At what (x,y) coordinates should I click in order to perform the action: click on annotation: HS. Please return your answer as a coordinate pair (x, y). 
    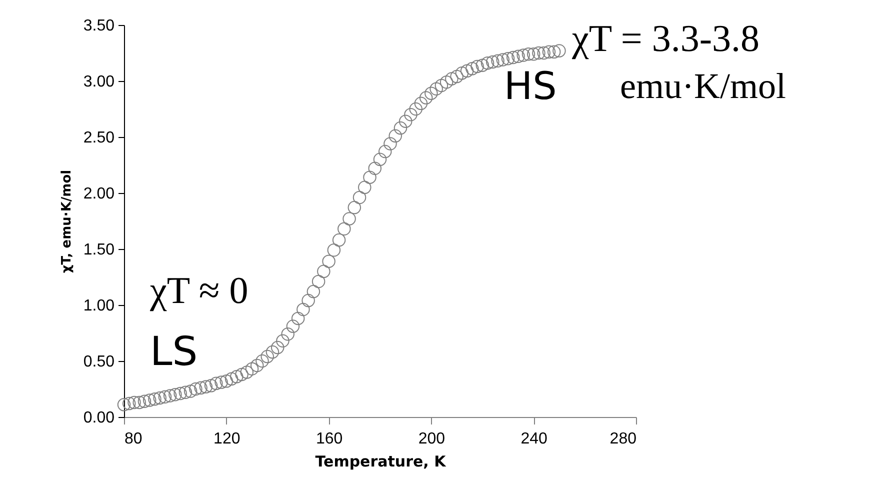
    Looking at the image, I should click on (530, 86).